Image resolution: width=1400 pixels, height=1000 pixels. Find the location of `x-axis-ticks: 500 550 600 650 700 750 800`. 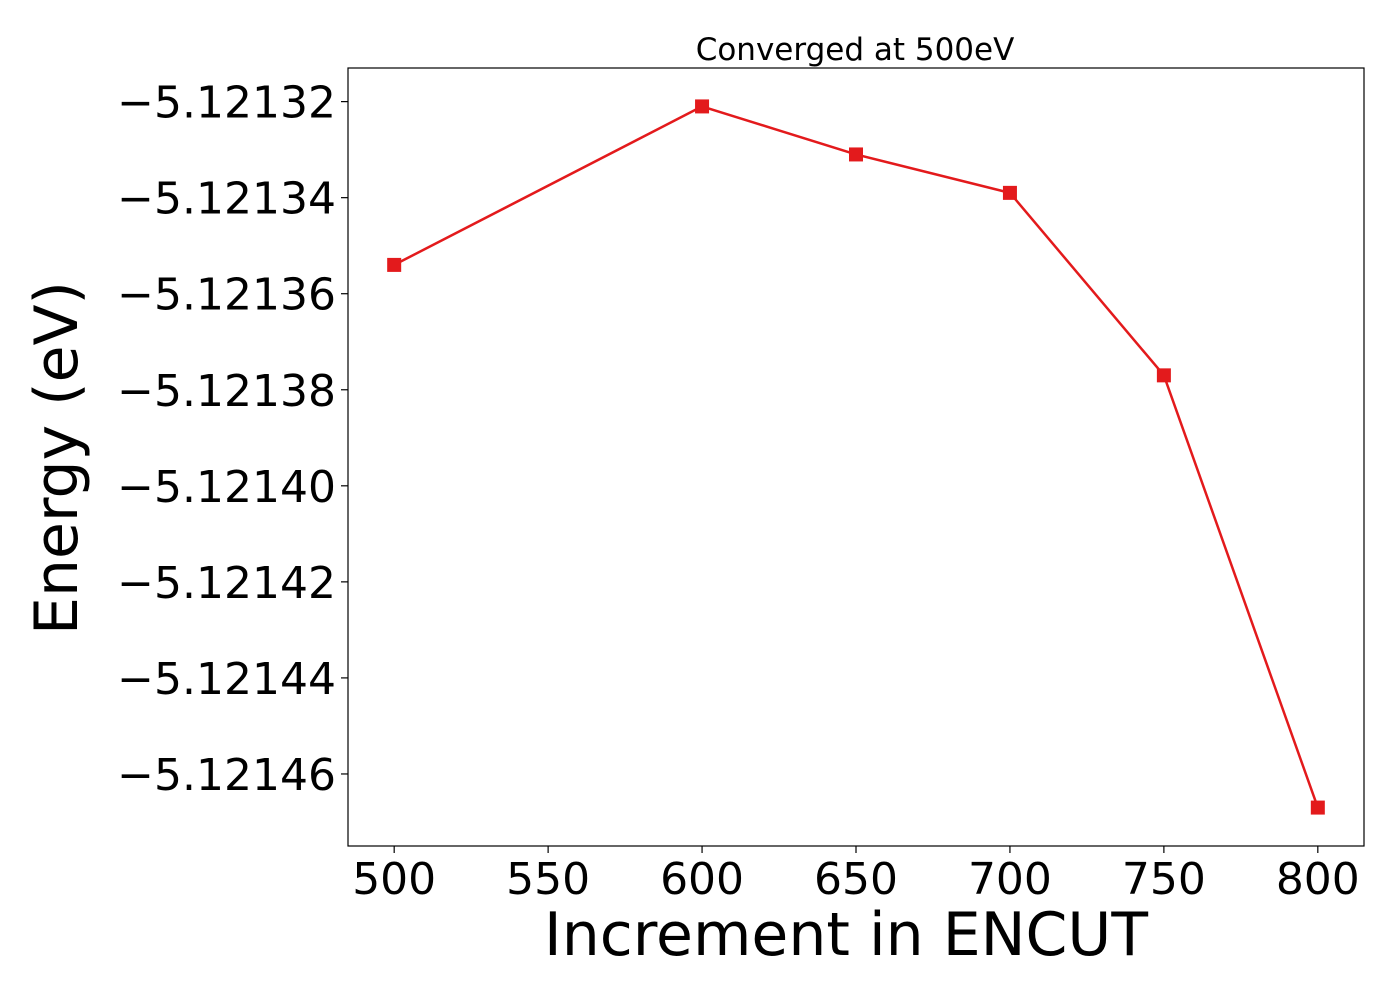

x-axis-ticks: 500 550 600 650 700 750 800 is located at coordinates (856, 875).